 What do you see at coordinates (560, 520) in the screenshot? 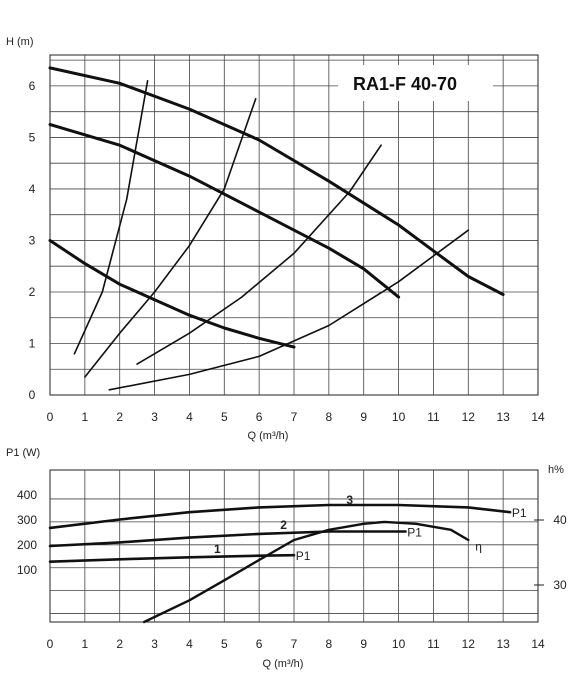
I see `lower-y2-tick-label: 40` at bounding box center [560, 520].